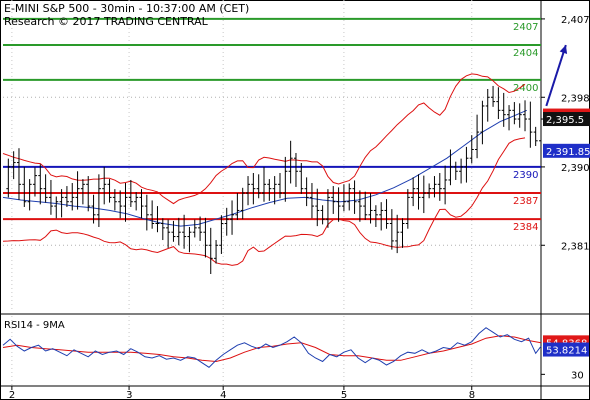  I want to click on forecast-arrow-head, so click(563, 49).